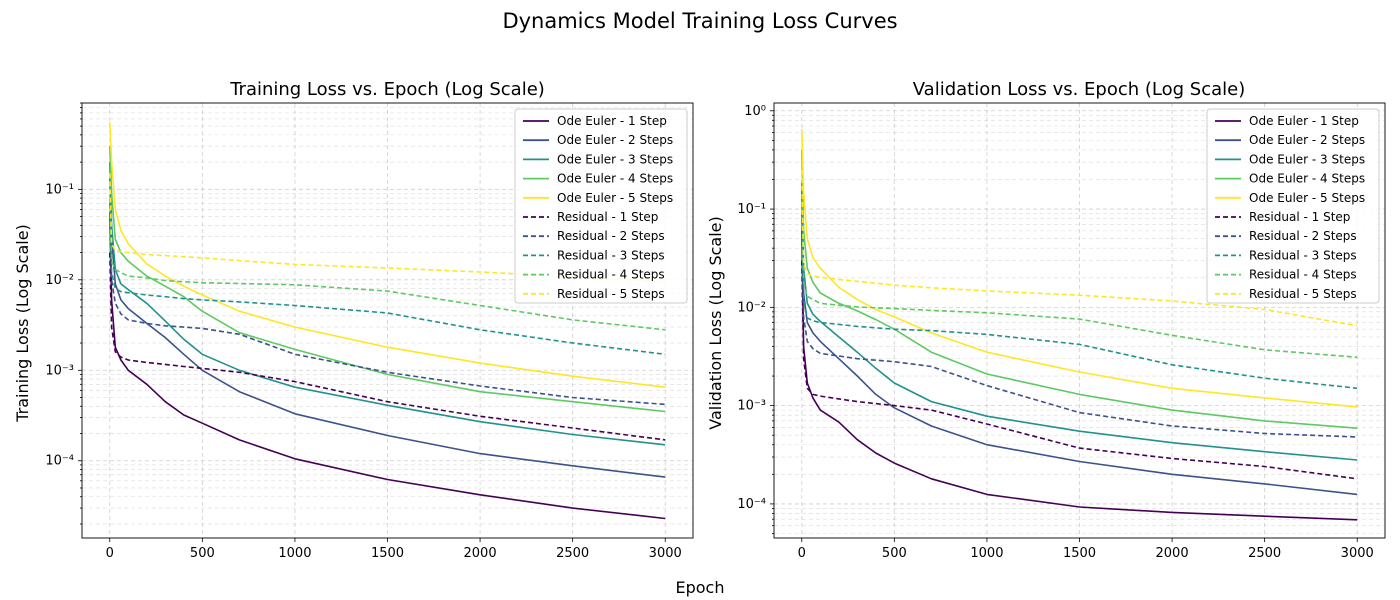 The image size is (1400, 600). Describe the element at coordinates (700, 587) in the screenshot. I see `figure-xlabel: Epoch` at that location.